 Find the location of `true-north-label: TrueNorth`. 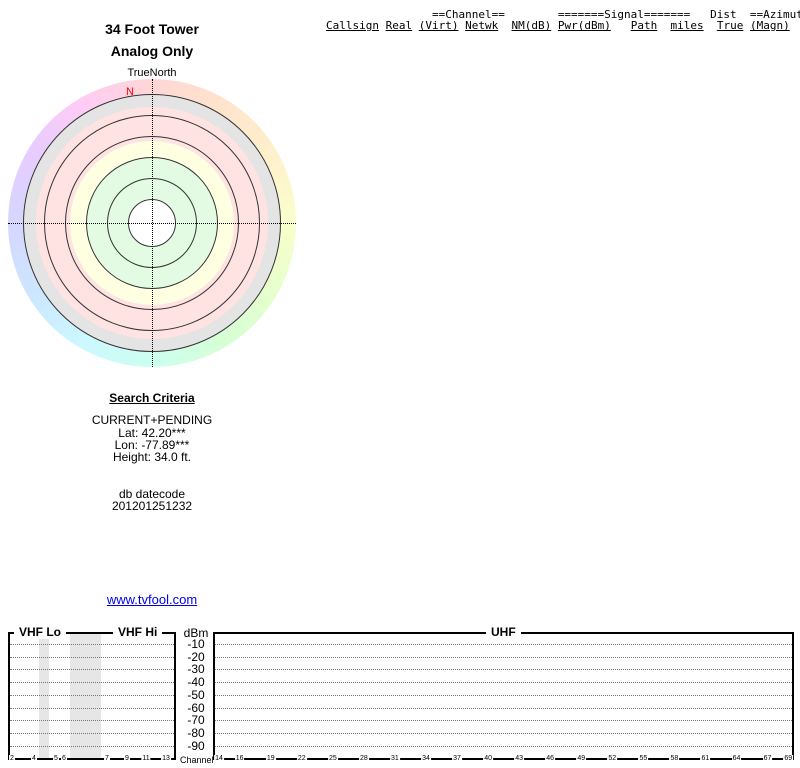

true-north-label: TrueNorth is located at coordinates (152, 73).